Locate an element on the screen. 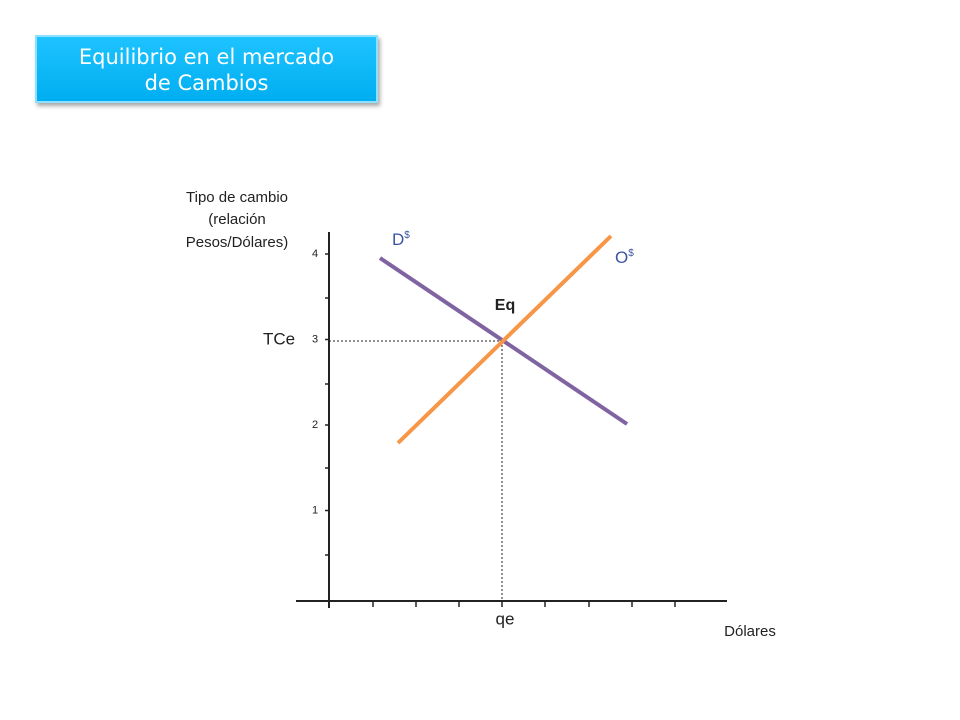  y-tick-label: 3 is located at coordinates (315, 339).